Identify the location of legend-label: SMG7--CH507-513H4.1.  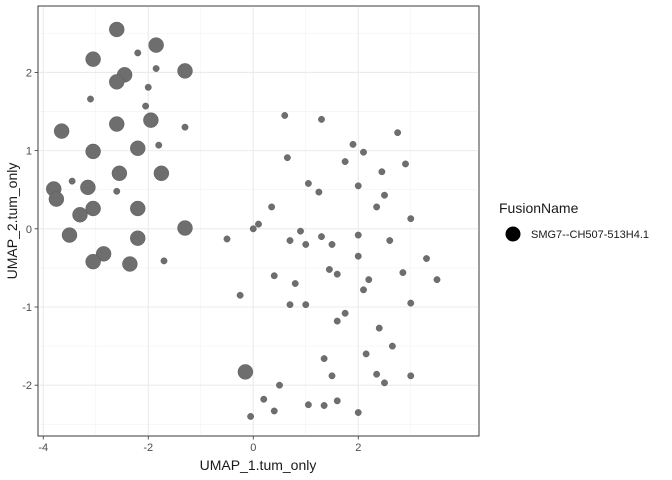
(590, 235).